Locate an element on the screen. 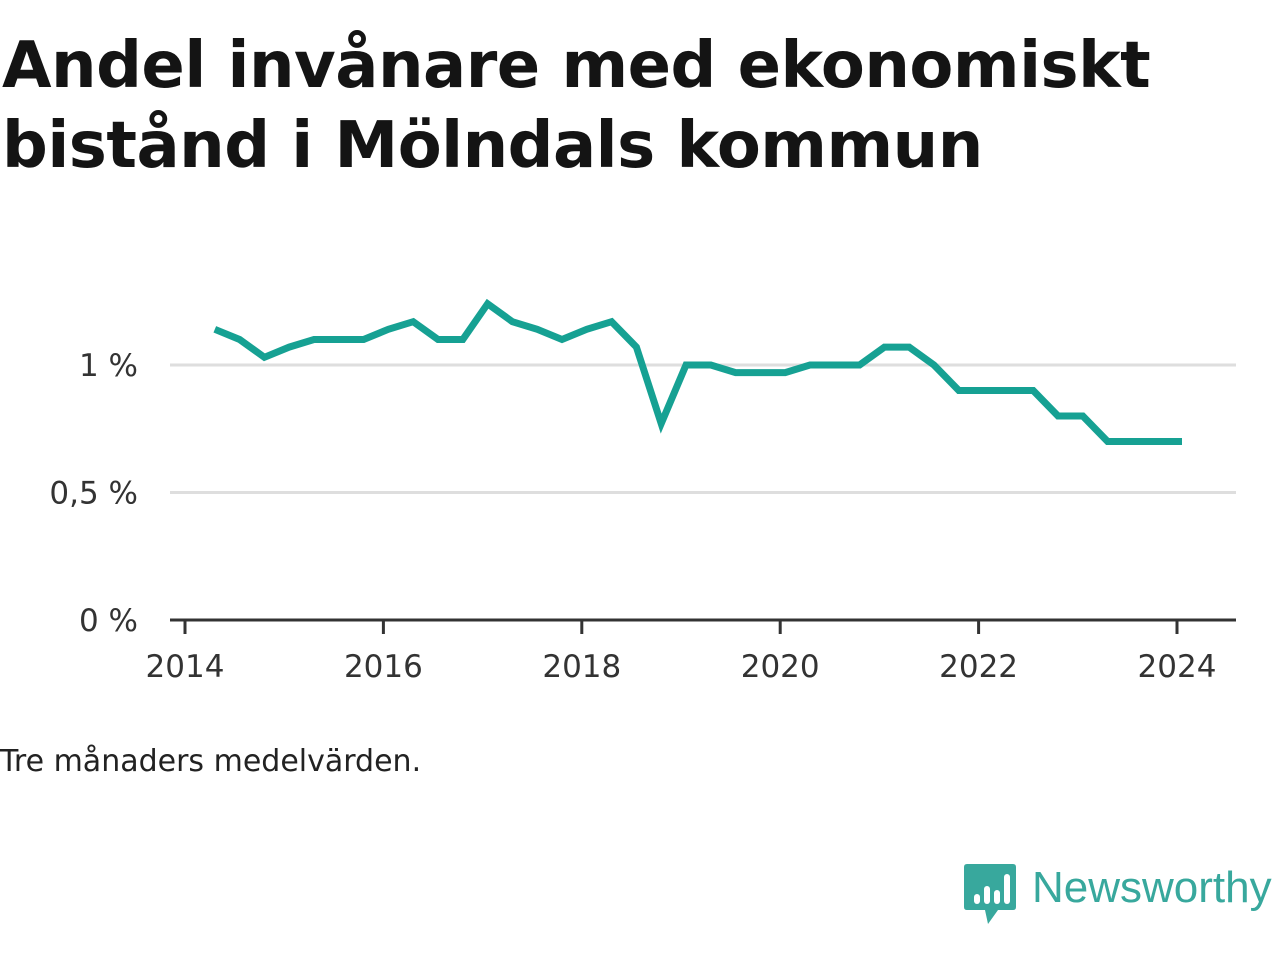  data-line is located at coordinates (697, 371).